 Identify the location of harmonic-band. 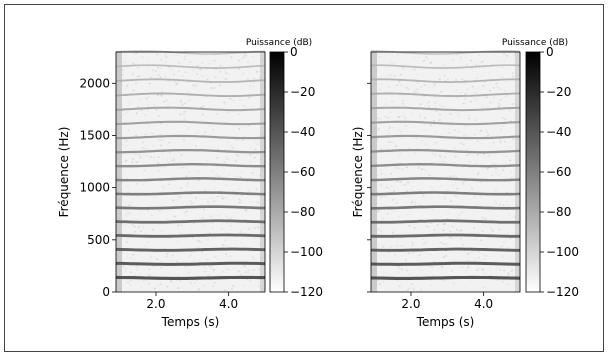
(445, 151).